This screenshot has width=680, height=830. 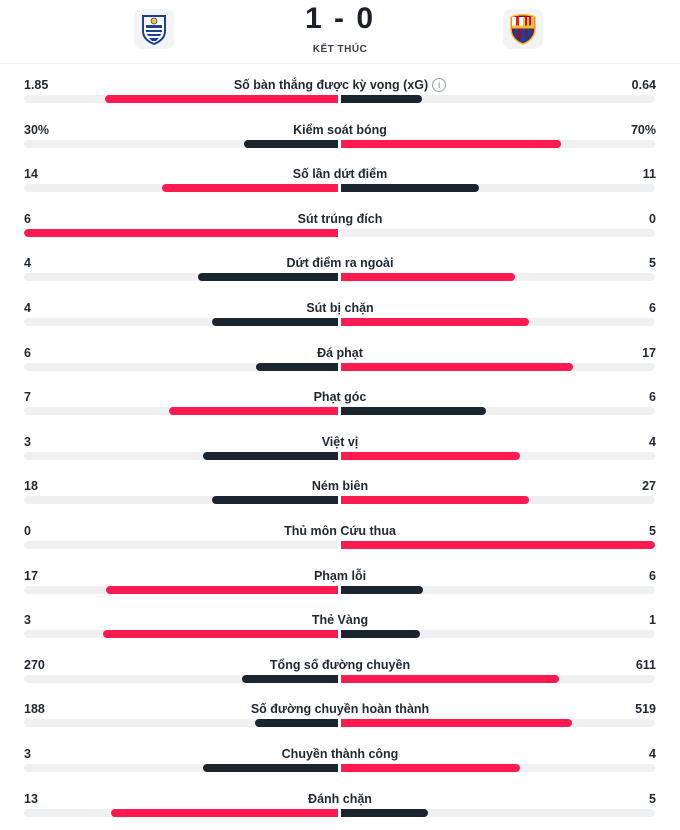 I want to click on stat-label: Thẻ Vàng, so click(x=340, y=620).